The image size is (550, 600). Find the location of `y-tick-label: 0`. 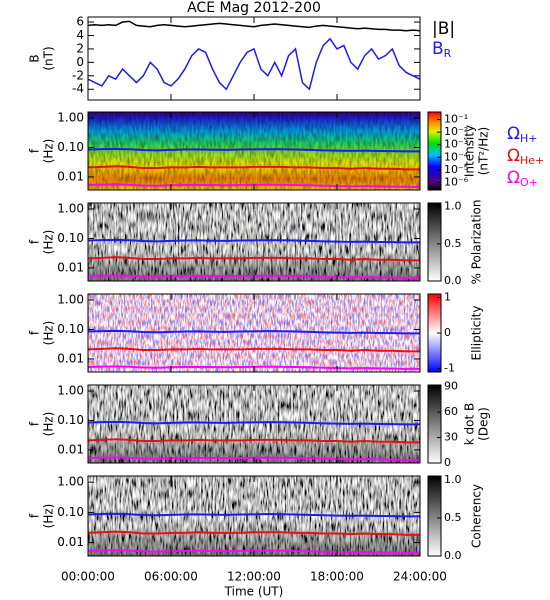

y-tick-label: 0 is located at coordinates (80, 62).